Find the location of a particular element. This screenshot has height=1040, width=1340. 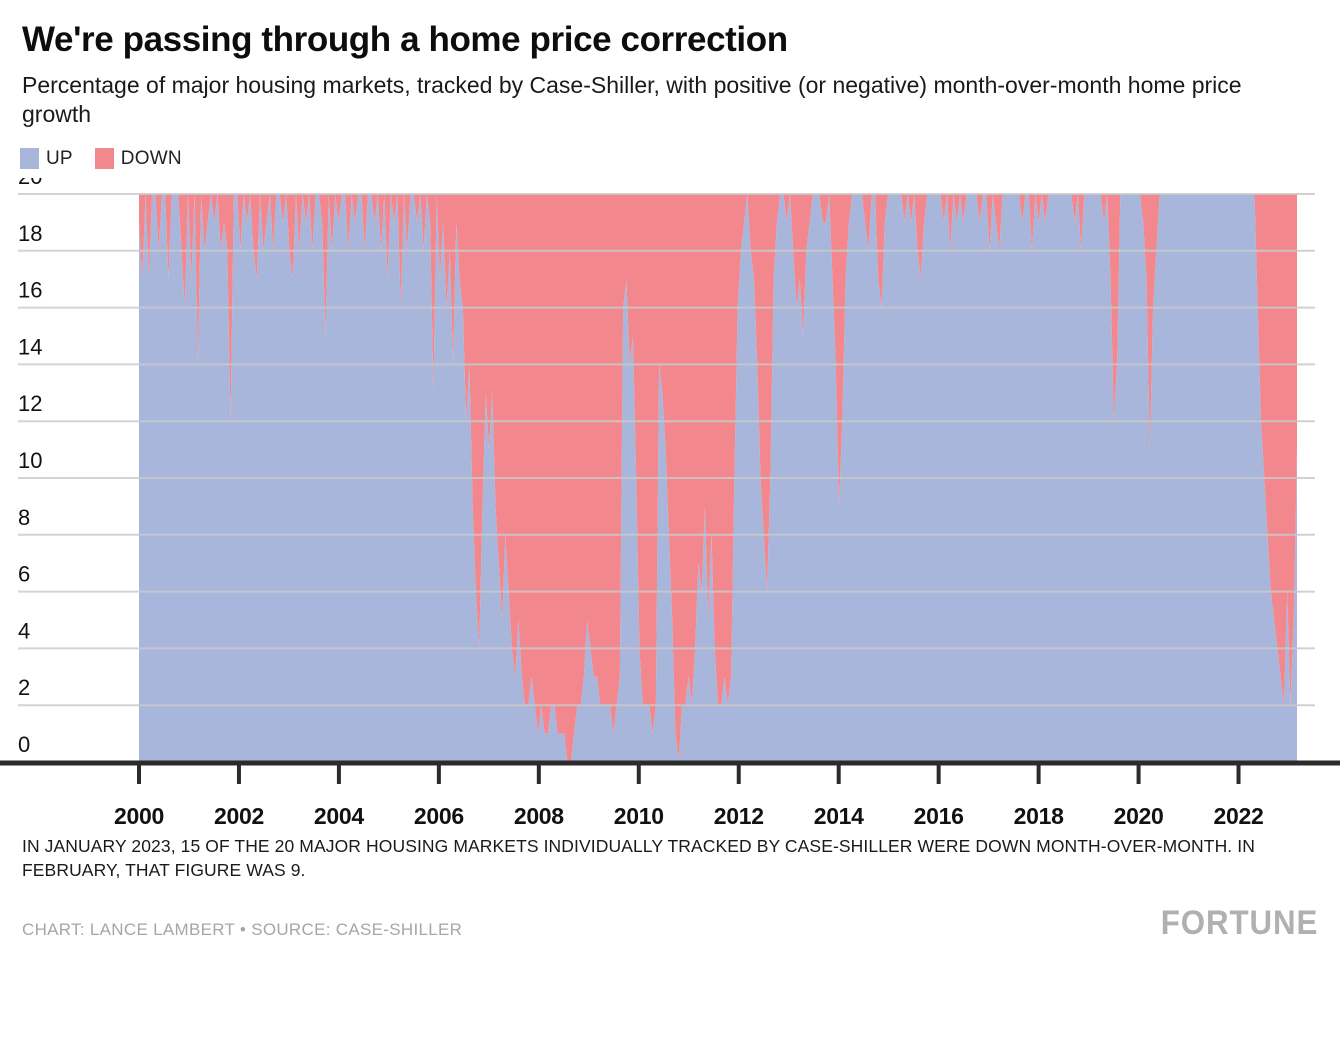

x-axis-tick-label: 2006 is located at coordinates (439, 815).